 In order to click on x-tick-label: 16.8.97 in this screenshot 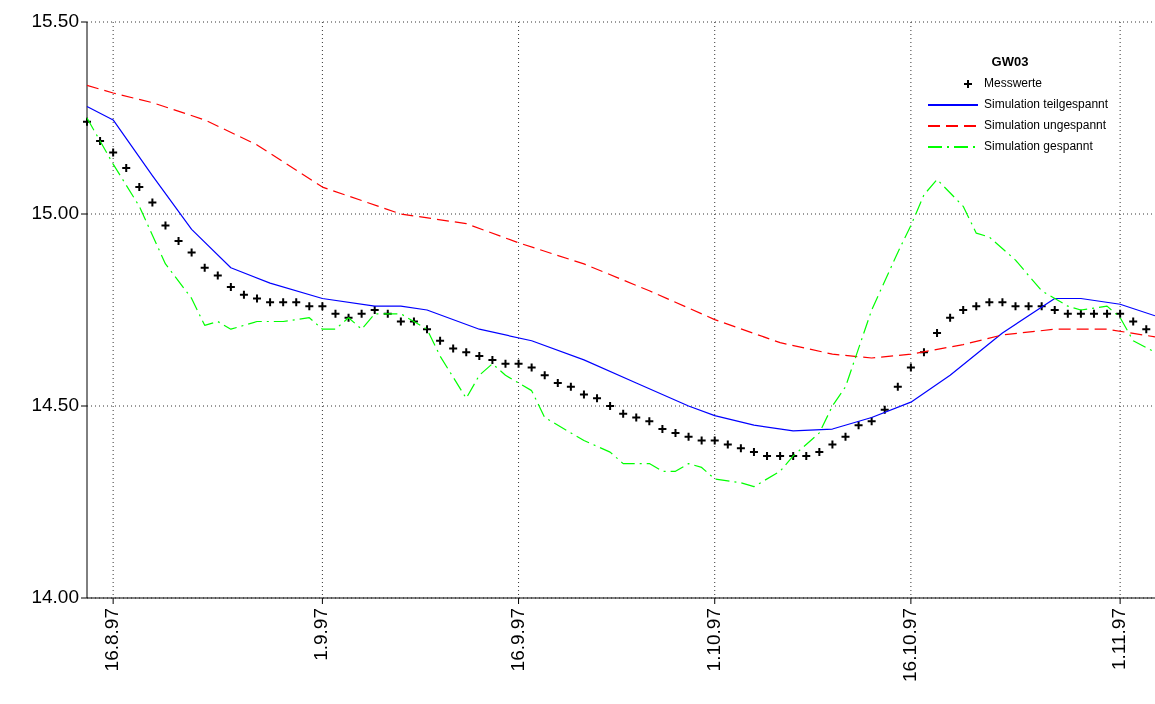, I will do `click(112, 640)`.